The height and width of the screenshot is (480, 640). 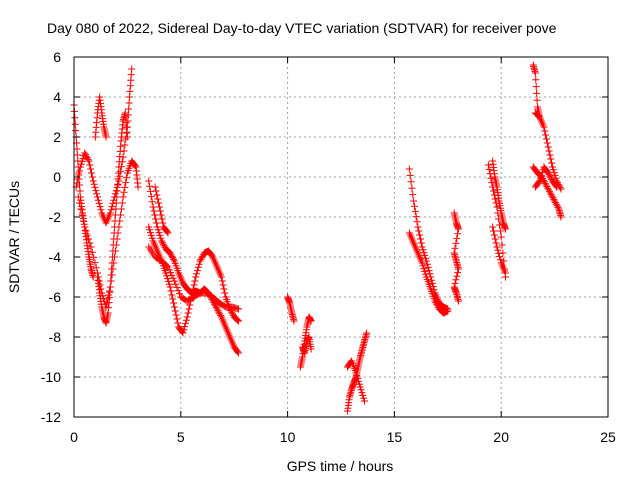 I want to click on y-tick-label: 0, so click(x=57, y=177).